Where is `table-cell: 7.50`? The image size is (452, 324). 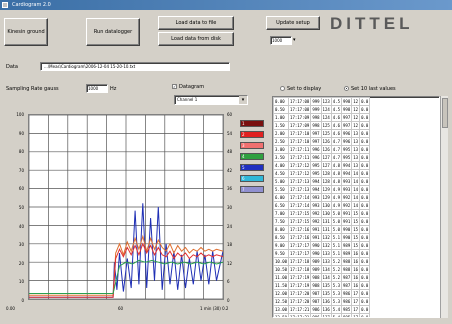
table-cell: 7.50 is located at coordinates (281, 221).